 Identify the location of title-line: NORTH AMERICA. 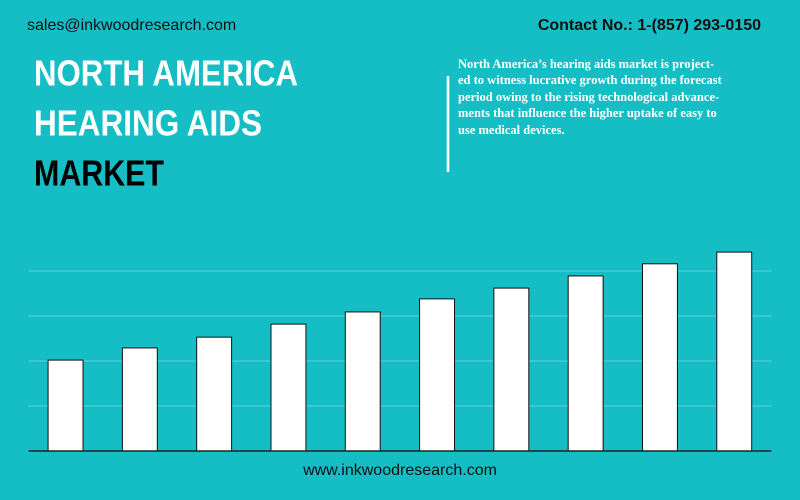
(166, 73).